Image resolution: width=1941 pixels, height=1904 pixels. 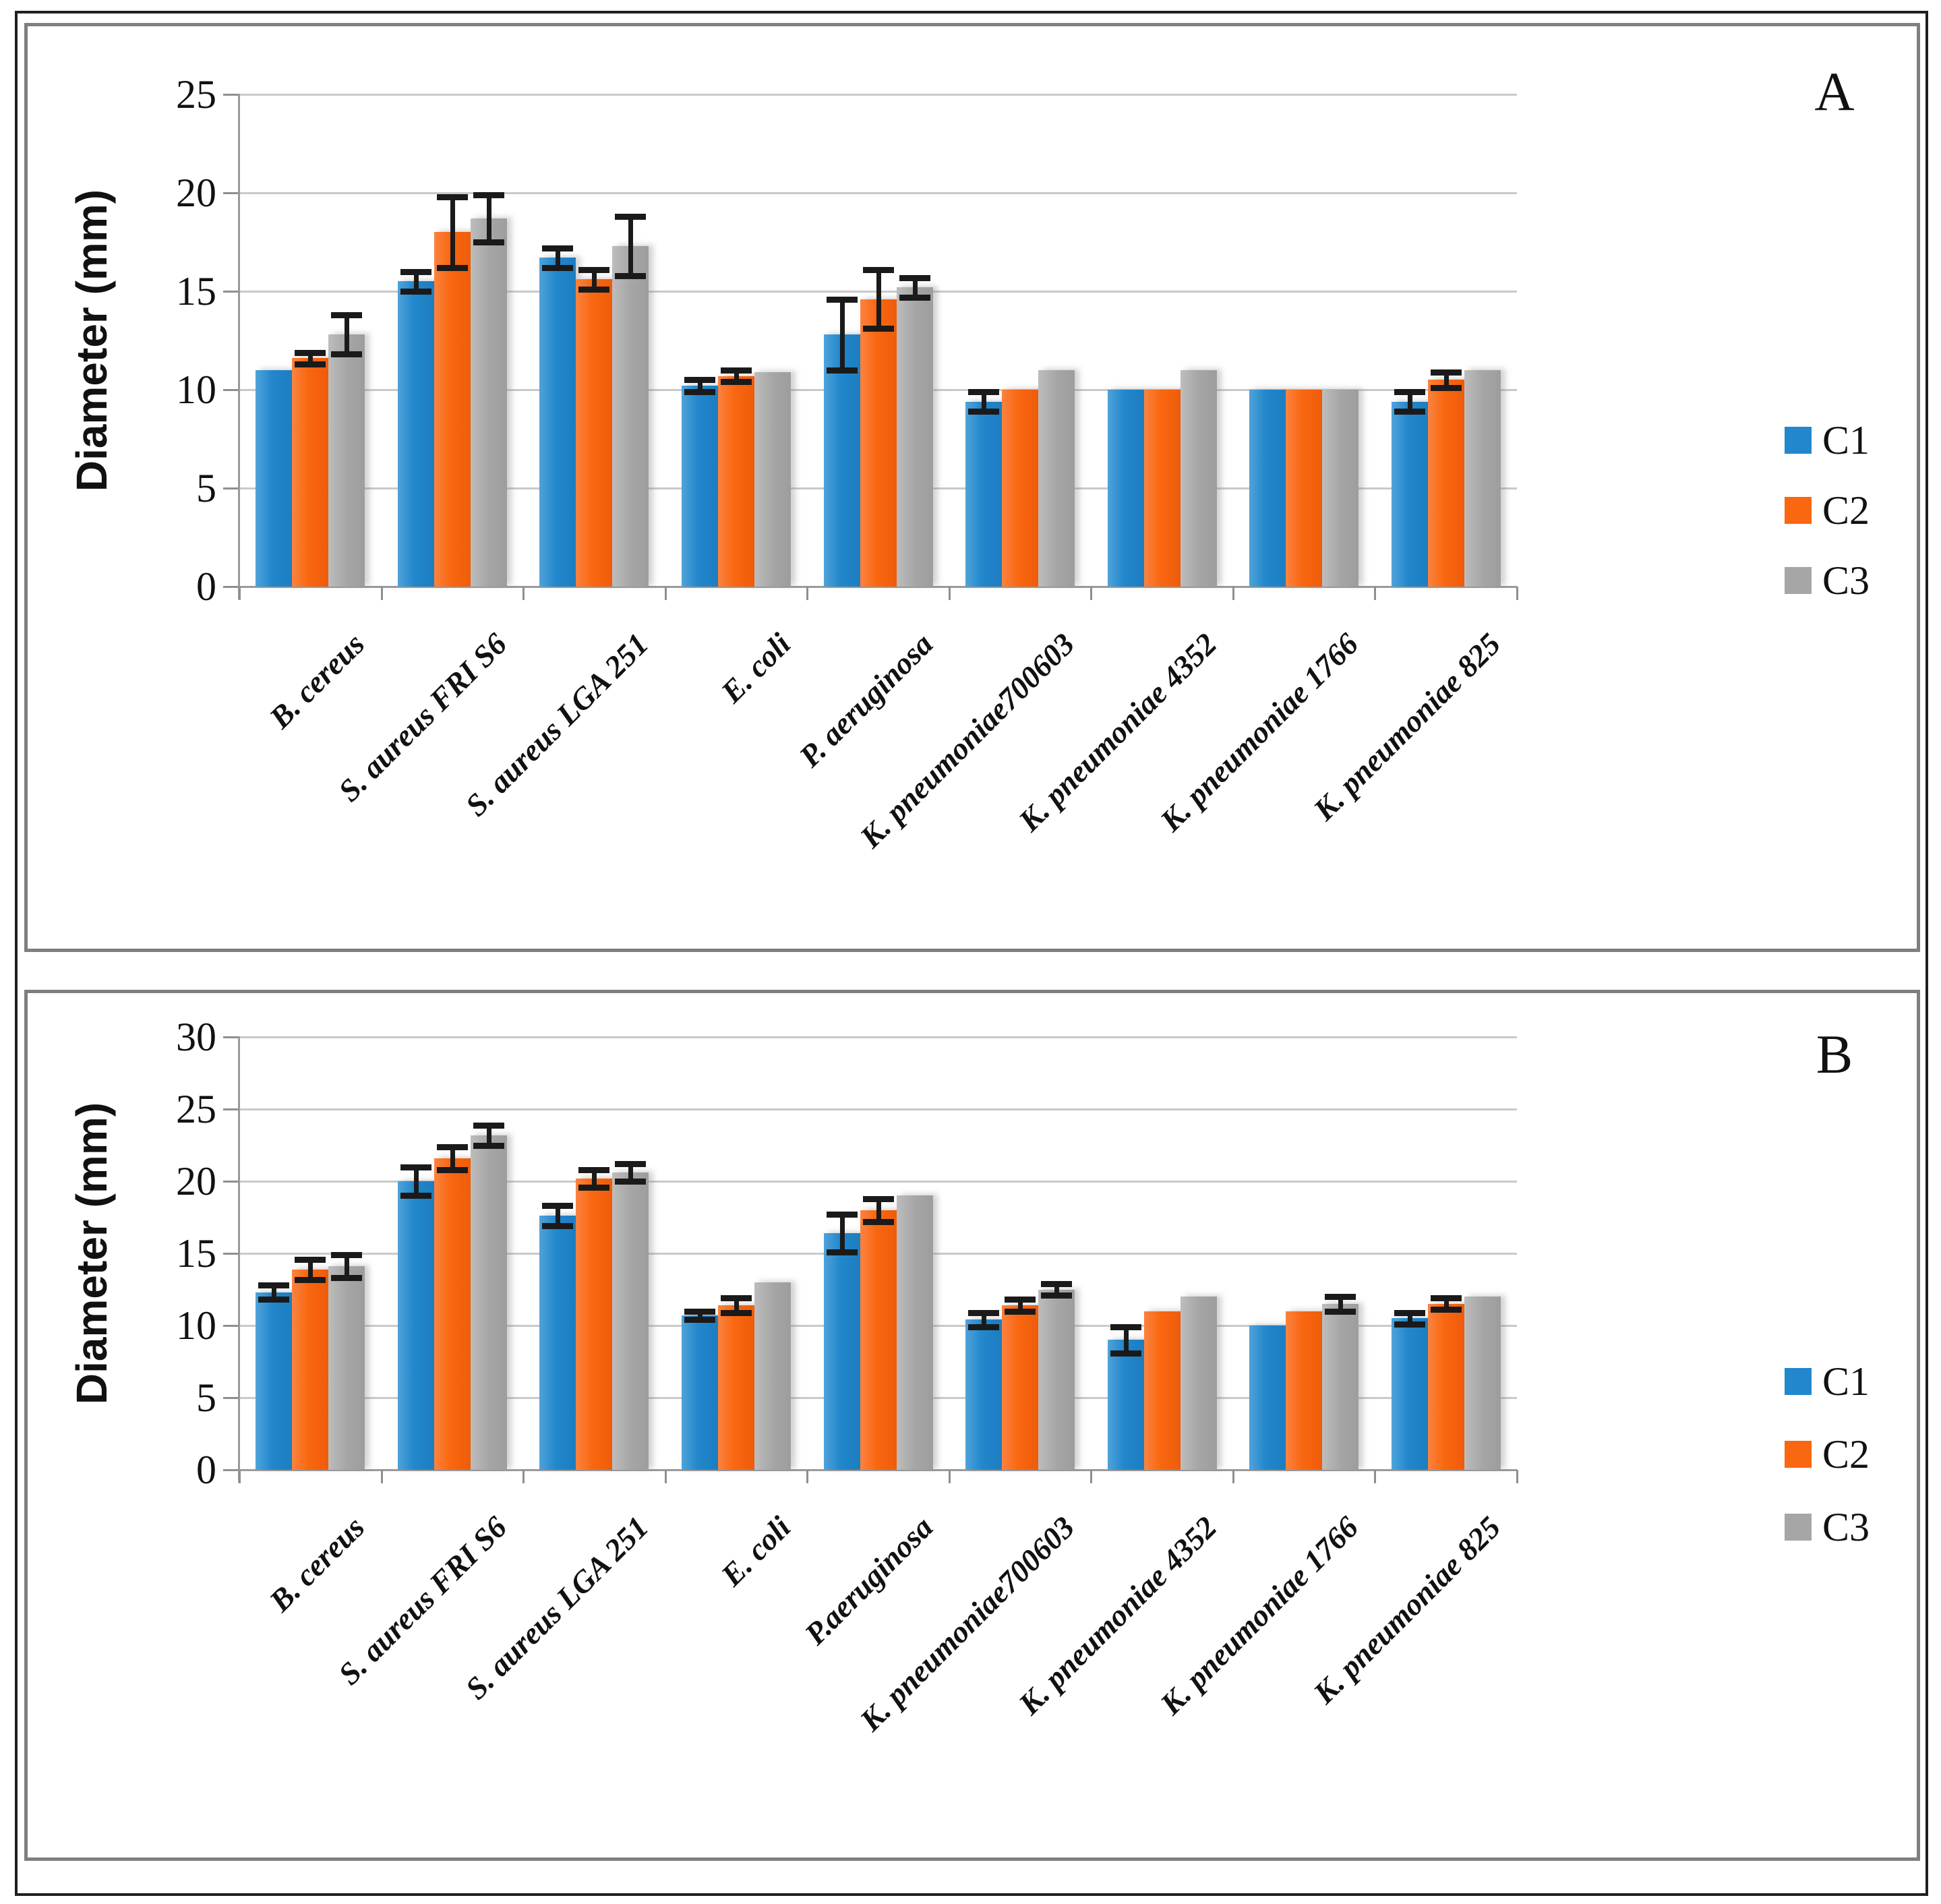 I want to click on legend-swatch-c2, so click(x=1799, y=1455).